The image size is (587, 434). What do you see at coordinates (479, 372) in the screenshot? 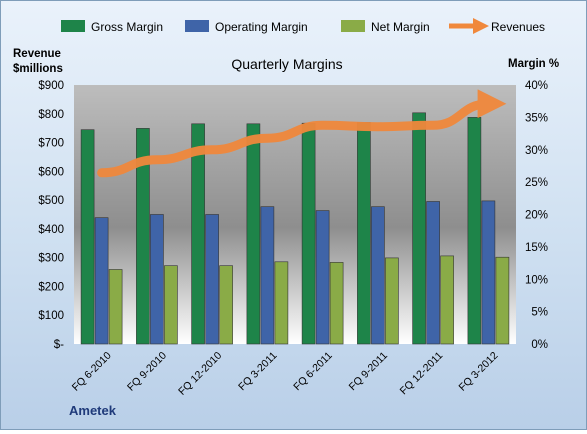
I see `category-label: FQ 3-2012` at bounding box center [479, 372].